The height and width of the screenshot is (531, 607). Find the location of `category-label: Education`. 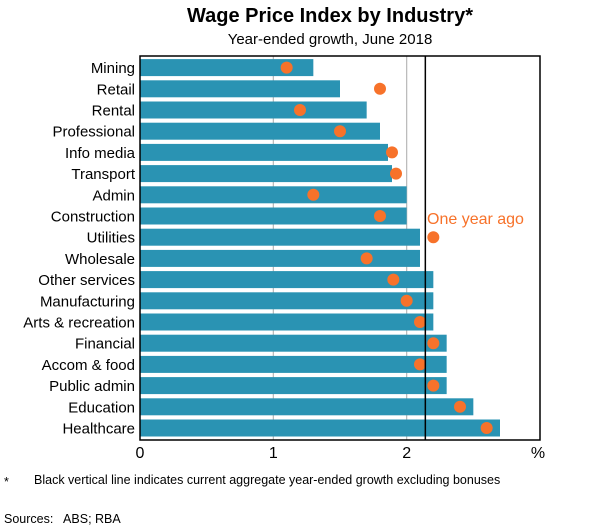

category-label: Education is located at coordinates (101, 407).